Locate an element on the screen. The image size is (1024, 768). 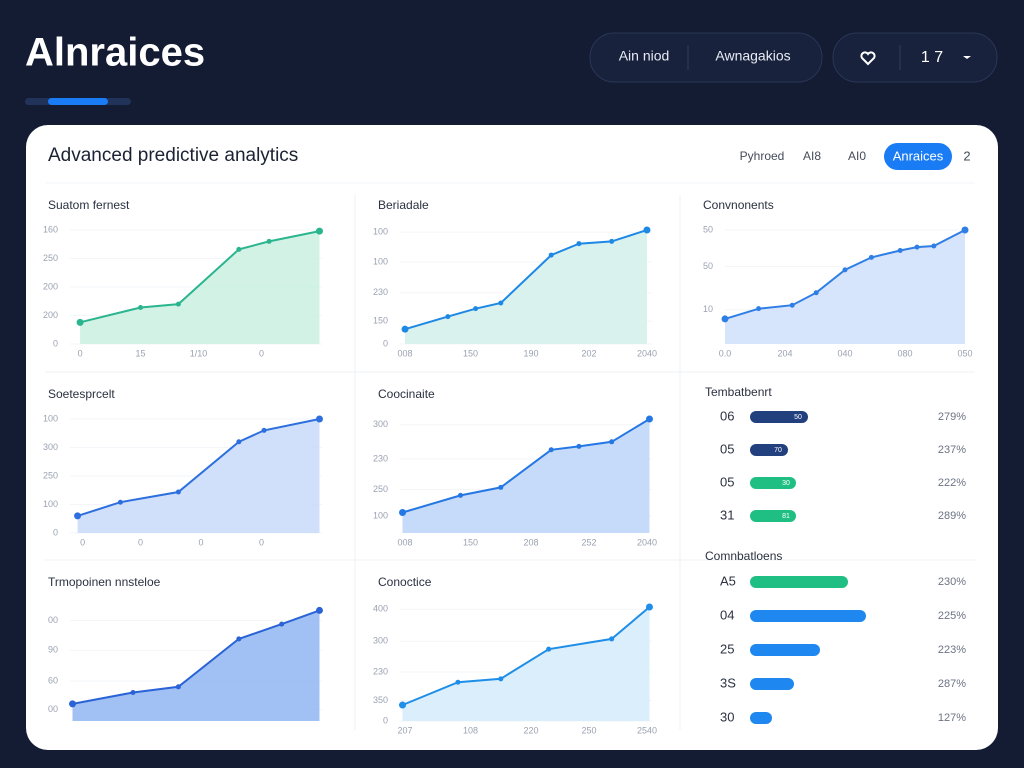
y-tick-label: 150 is located at coordinates (380, 321).